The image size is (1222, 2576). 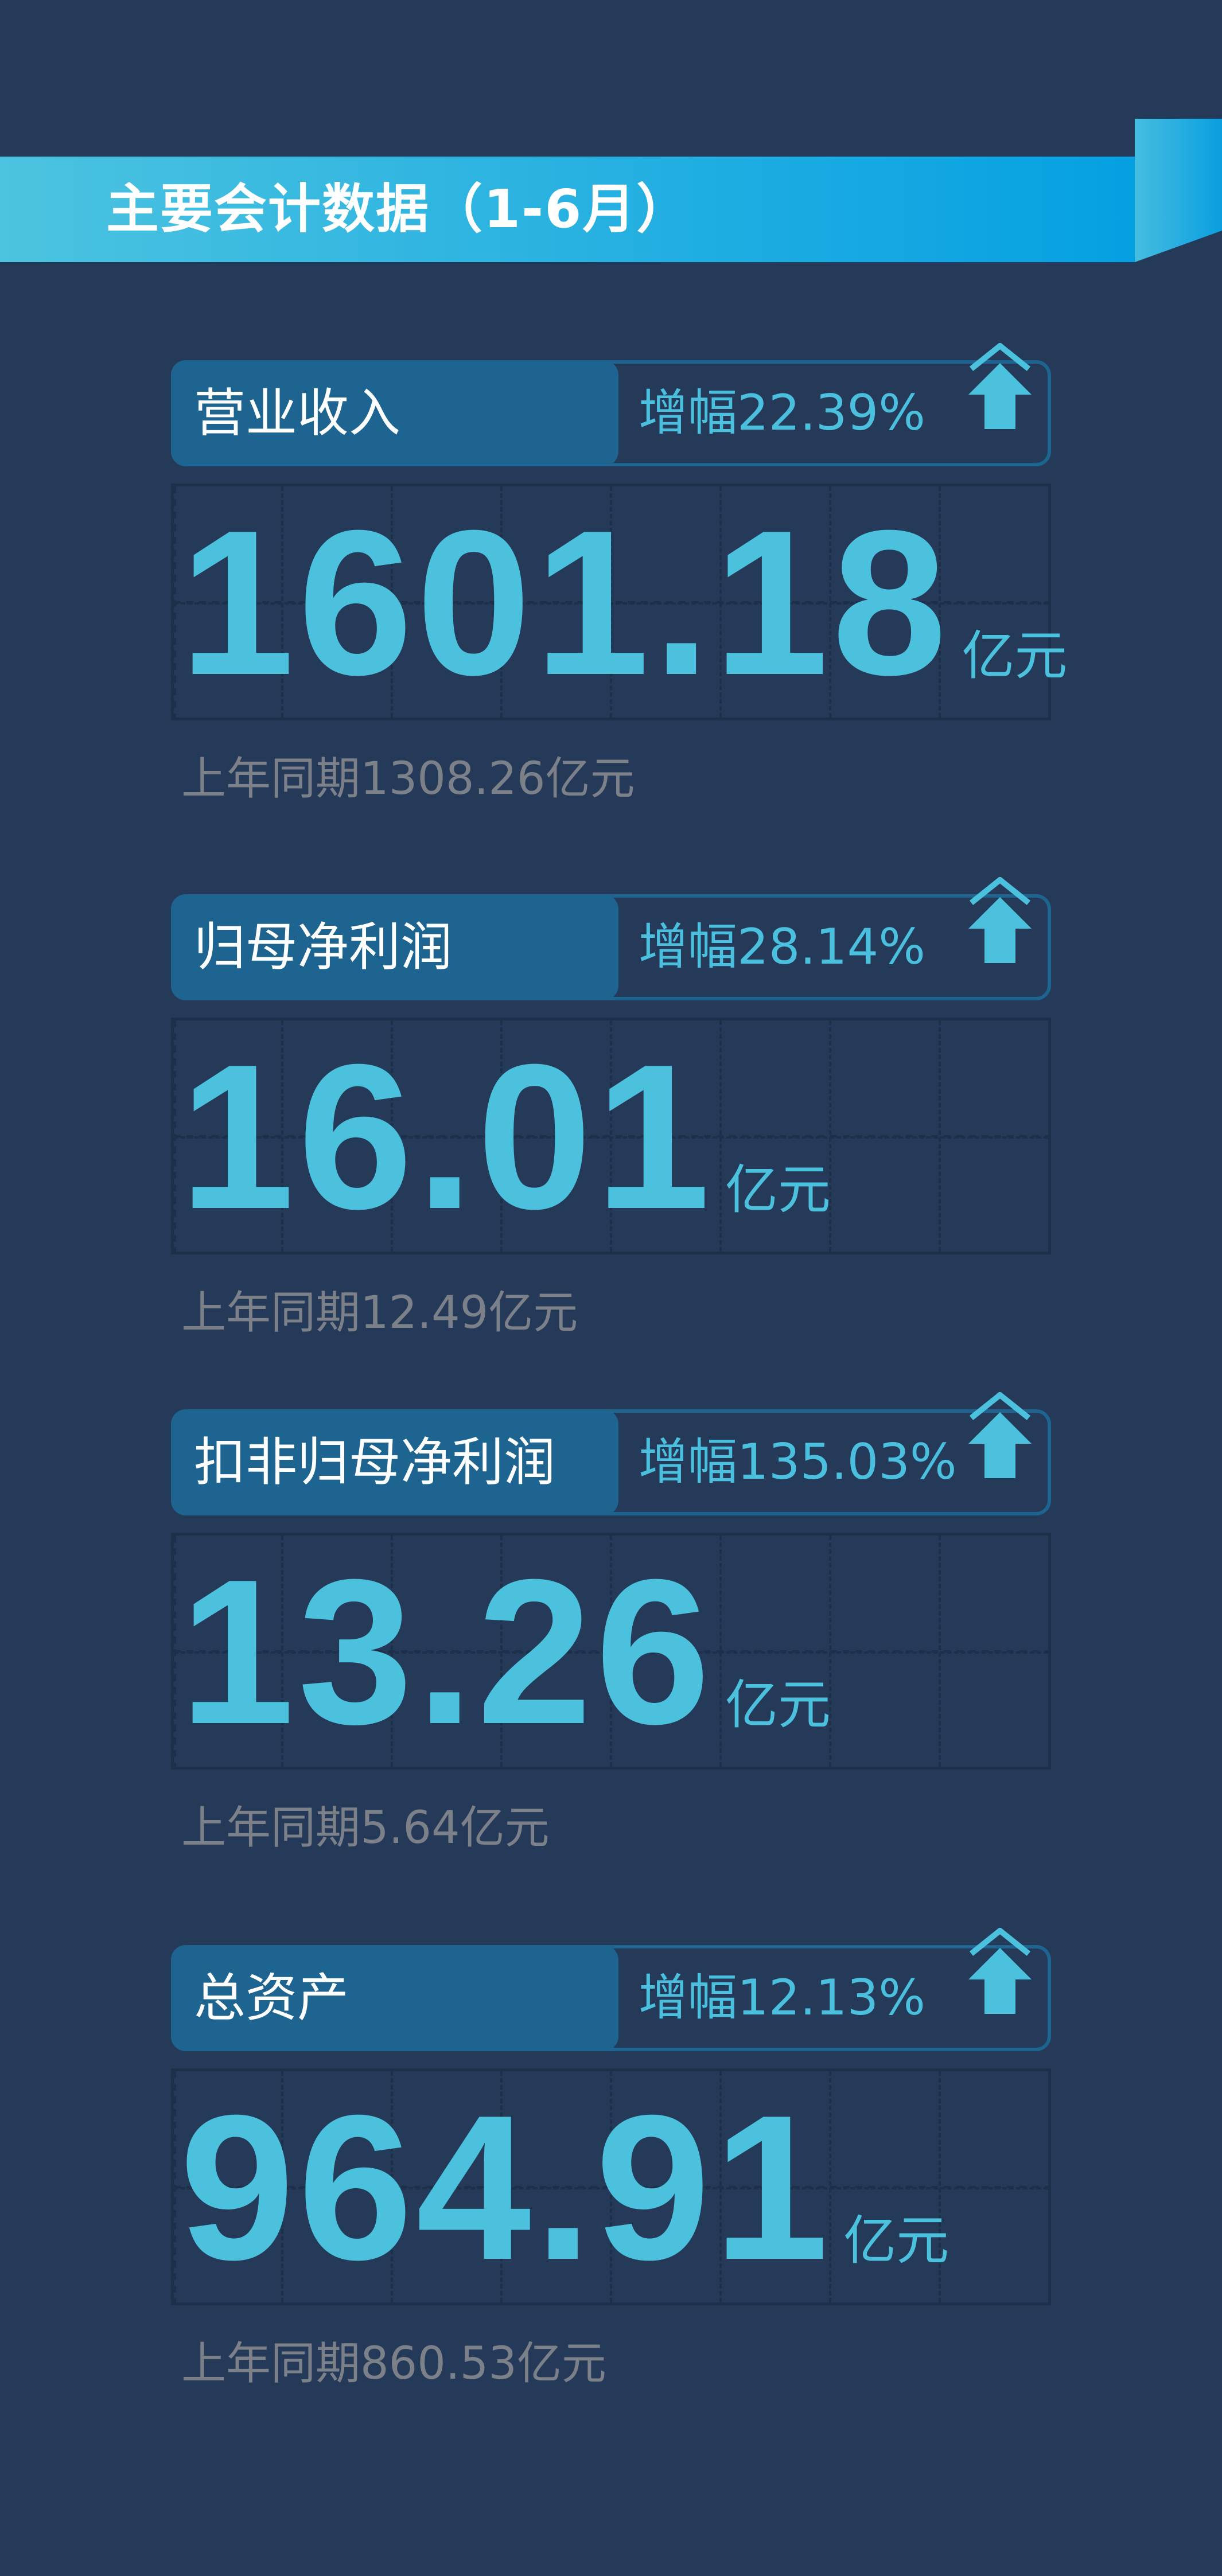 I want to click on metric-value-box: 13.26 亿元, so click(x=611, y=1652).